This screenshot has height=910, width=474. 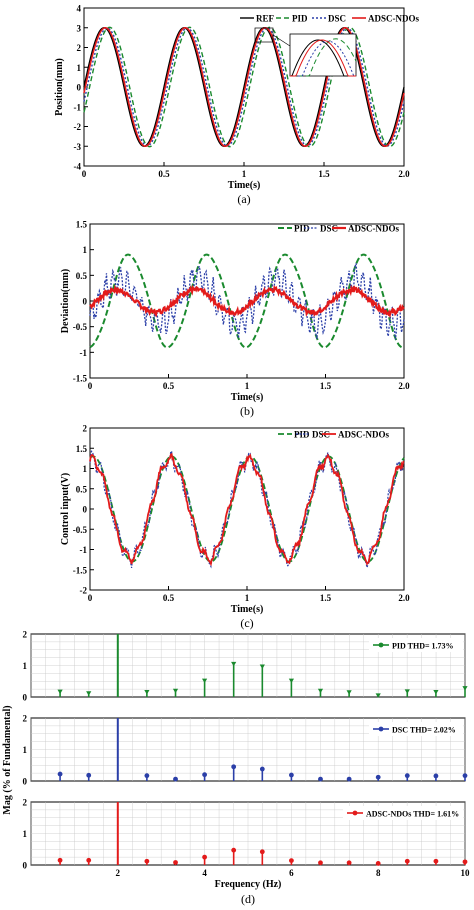 I want to click on y-tick-label: 3, so click(x=79, y=28).